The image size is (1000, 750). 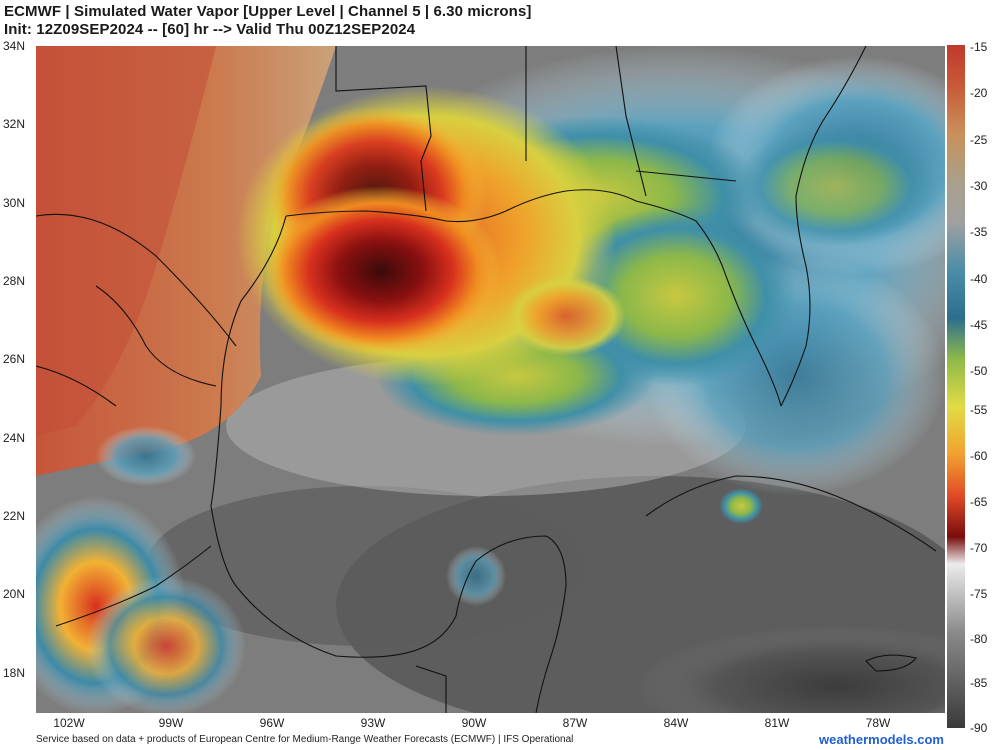 I want to click on colorbar-label: -85, so click(x=979, y=683).